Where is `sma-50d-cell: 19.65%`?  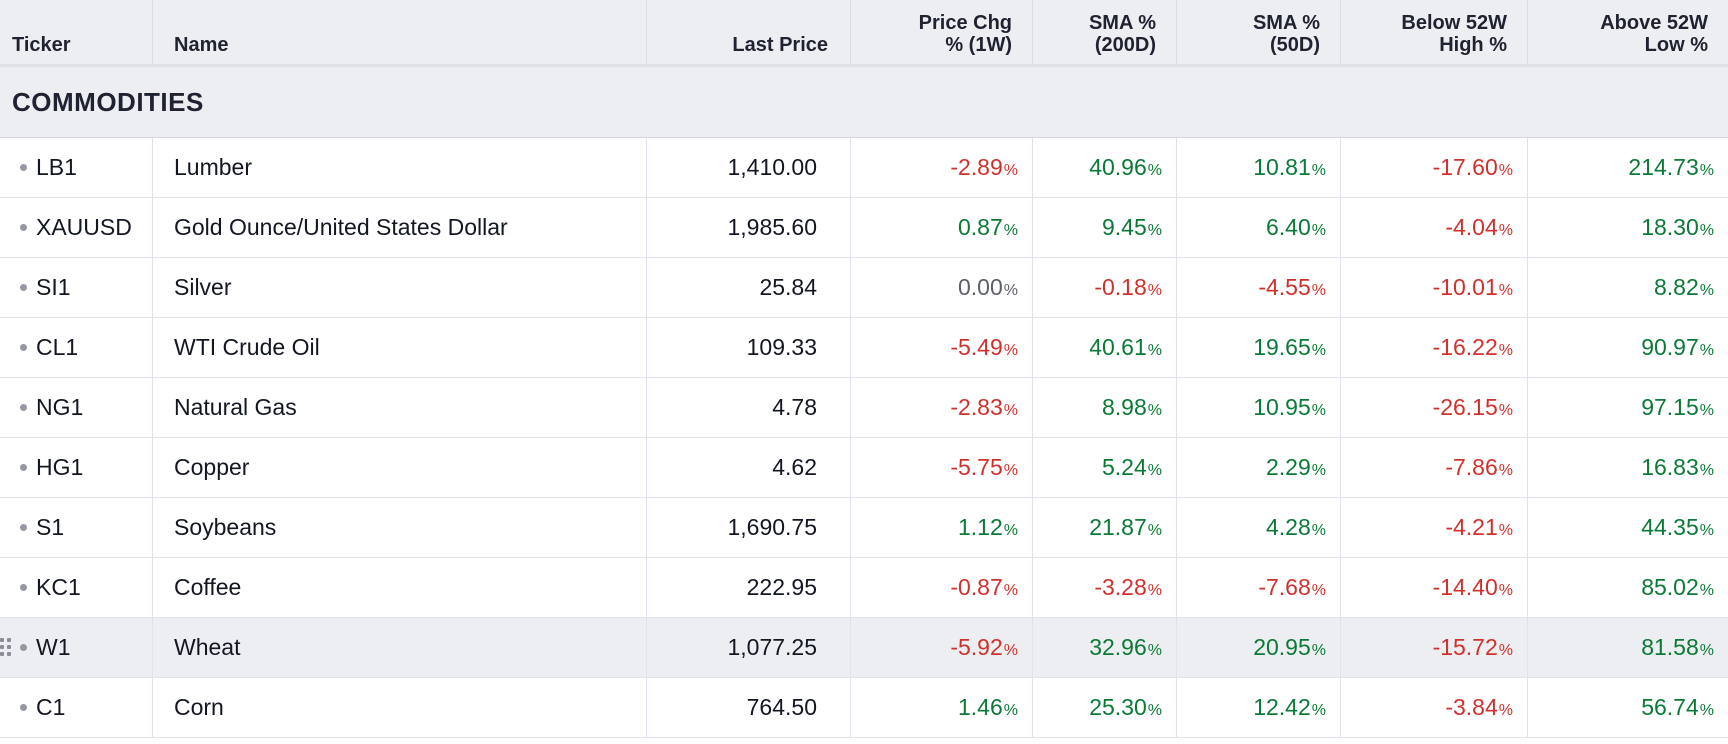 sma-50d-cell: 19.65% is located at coordinates (1259, 347).